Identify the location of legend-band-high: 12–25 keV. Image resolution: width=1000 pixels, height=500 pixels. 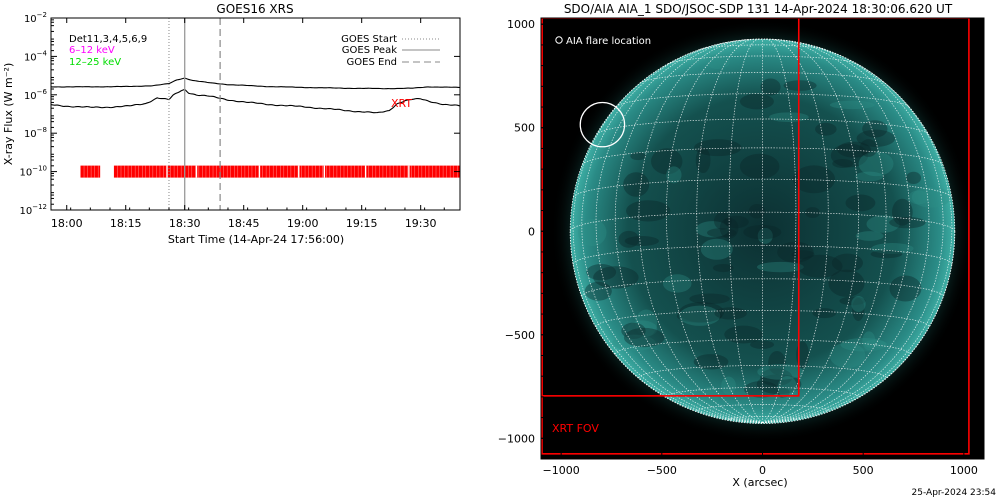
(95, 62).